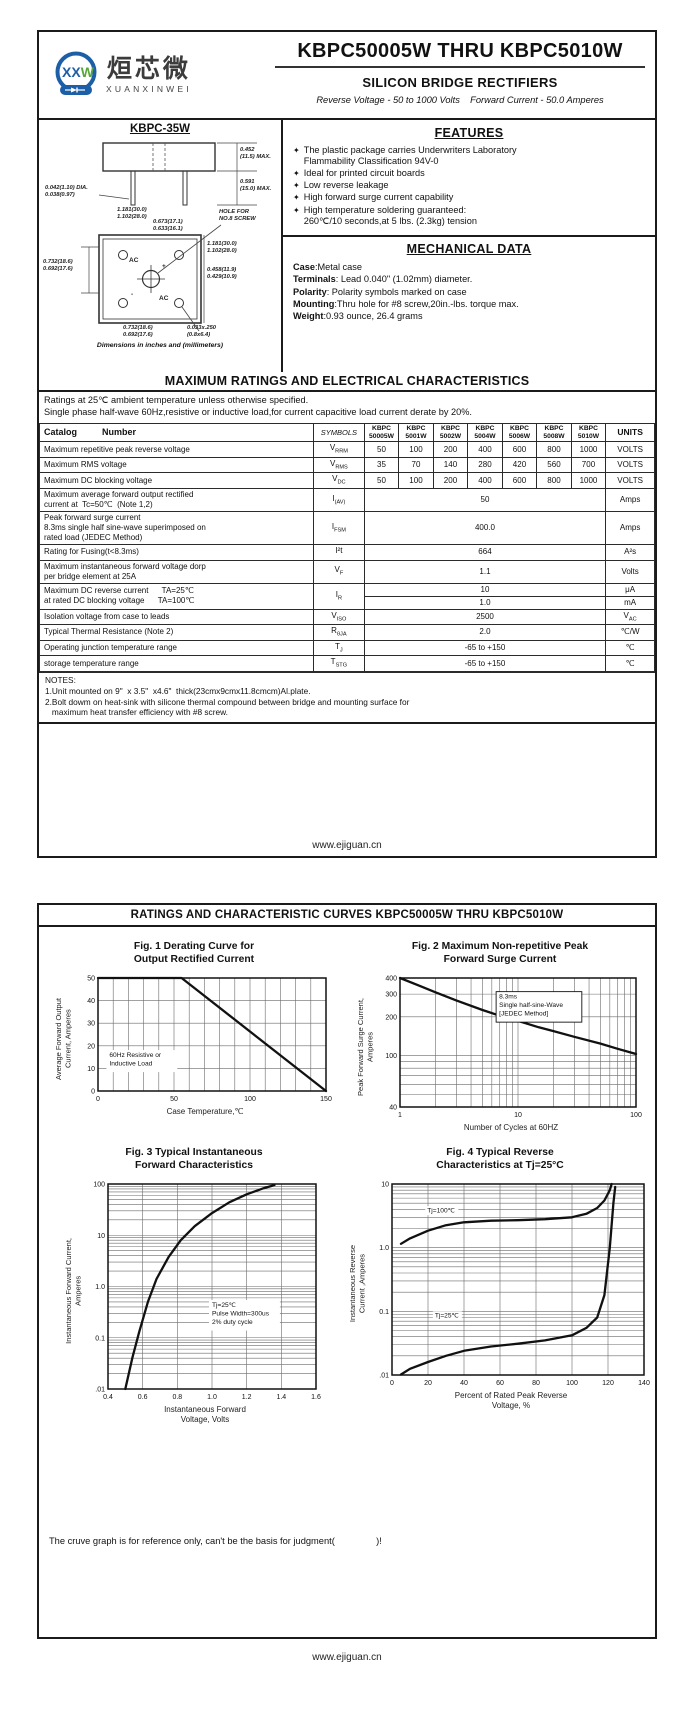 This screenshot has height=1736, width=694. Describe the element at coordinates (346, 185) in the screenshot. I see `feature-text: Low reverse leakage` at that location.